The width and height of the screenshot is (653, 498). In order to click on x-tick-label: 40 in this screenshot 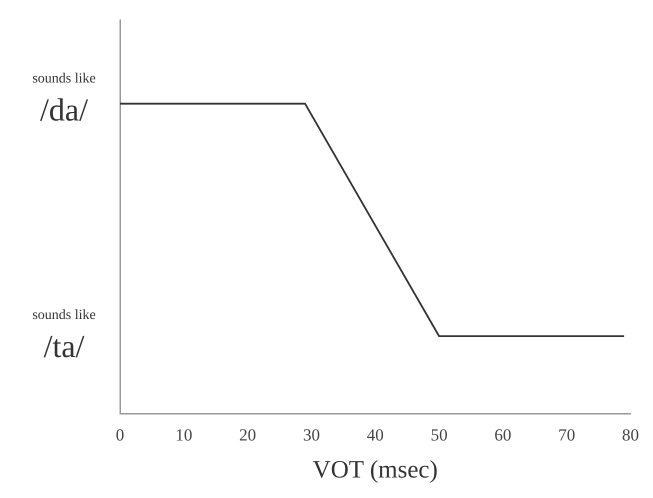, I will do `click(375, 434)`.